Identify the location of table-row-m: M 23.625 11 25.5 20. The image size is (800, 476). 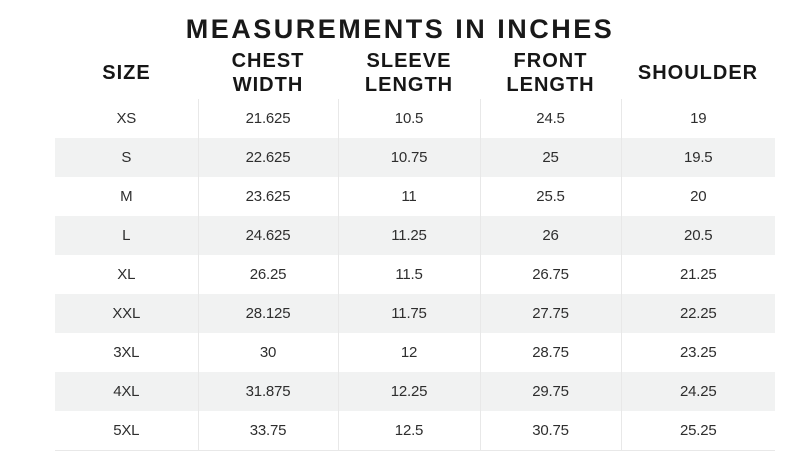
(415, 196).